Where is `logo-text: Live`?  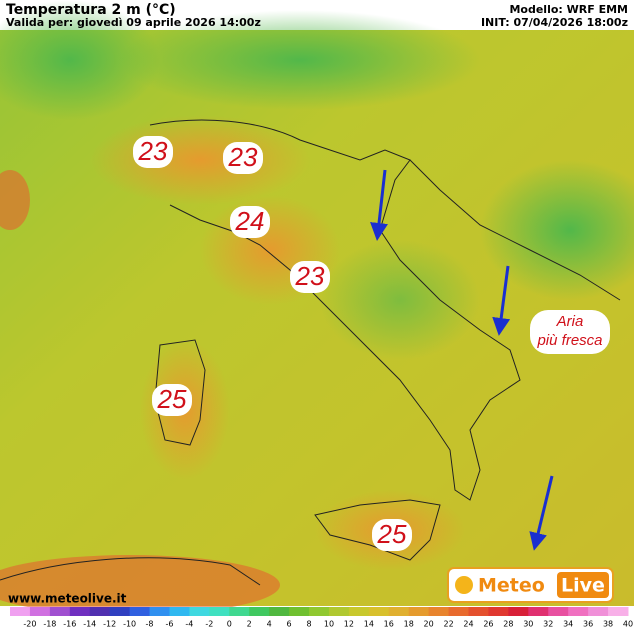 logo-text: Live is located at coordinates (583, 586).